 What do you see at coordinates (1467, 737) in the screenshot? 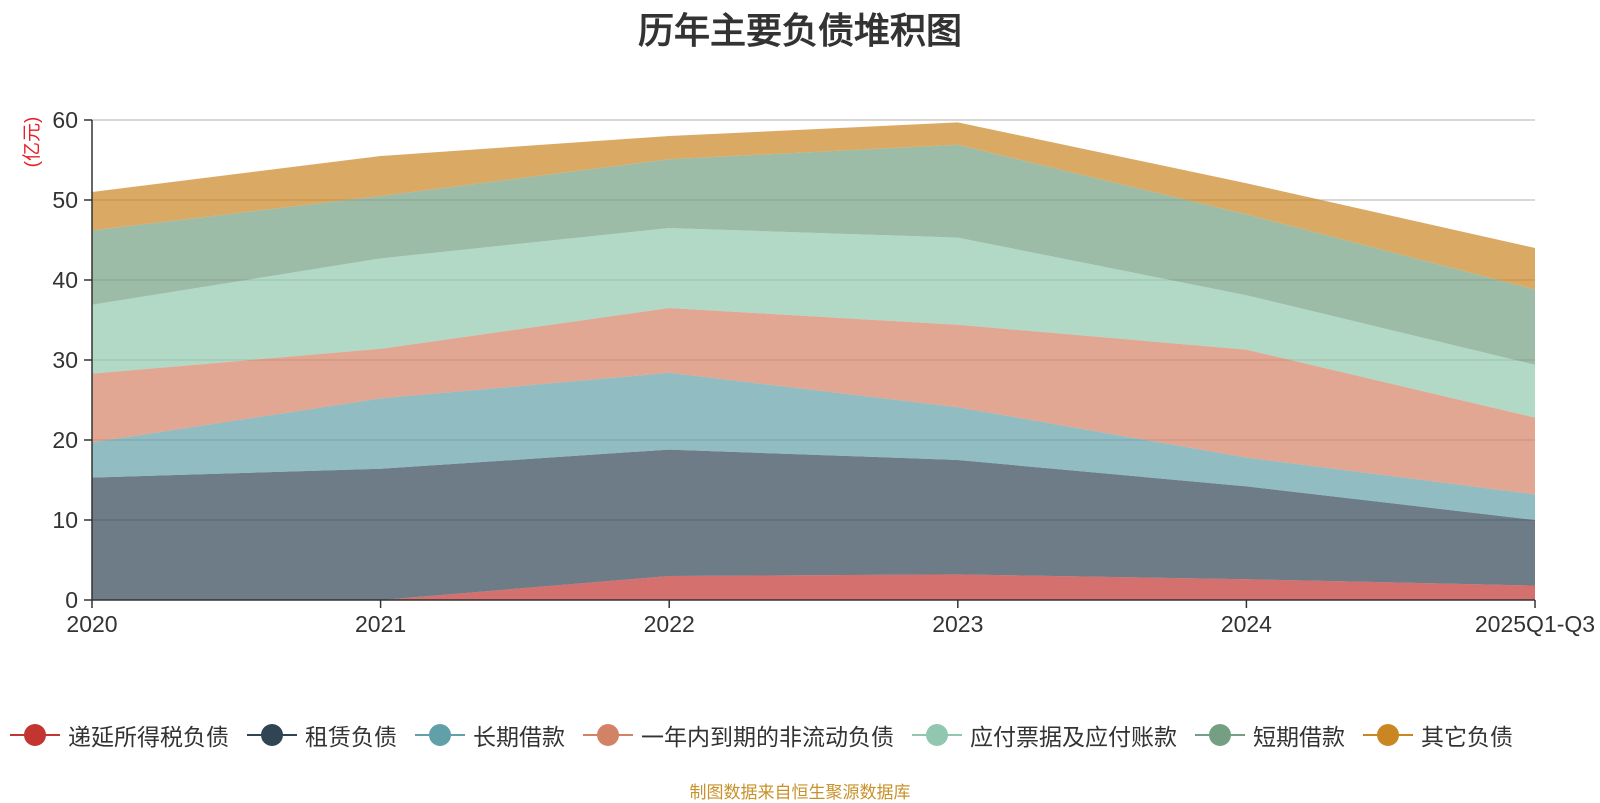
I see `legend-label: 其它负债` at bounding box center [1467, 737].